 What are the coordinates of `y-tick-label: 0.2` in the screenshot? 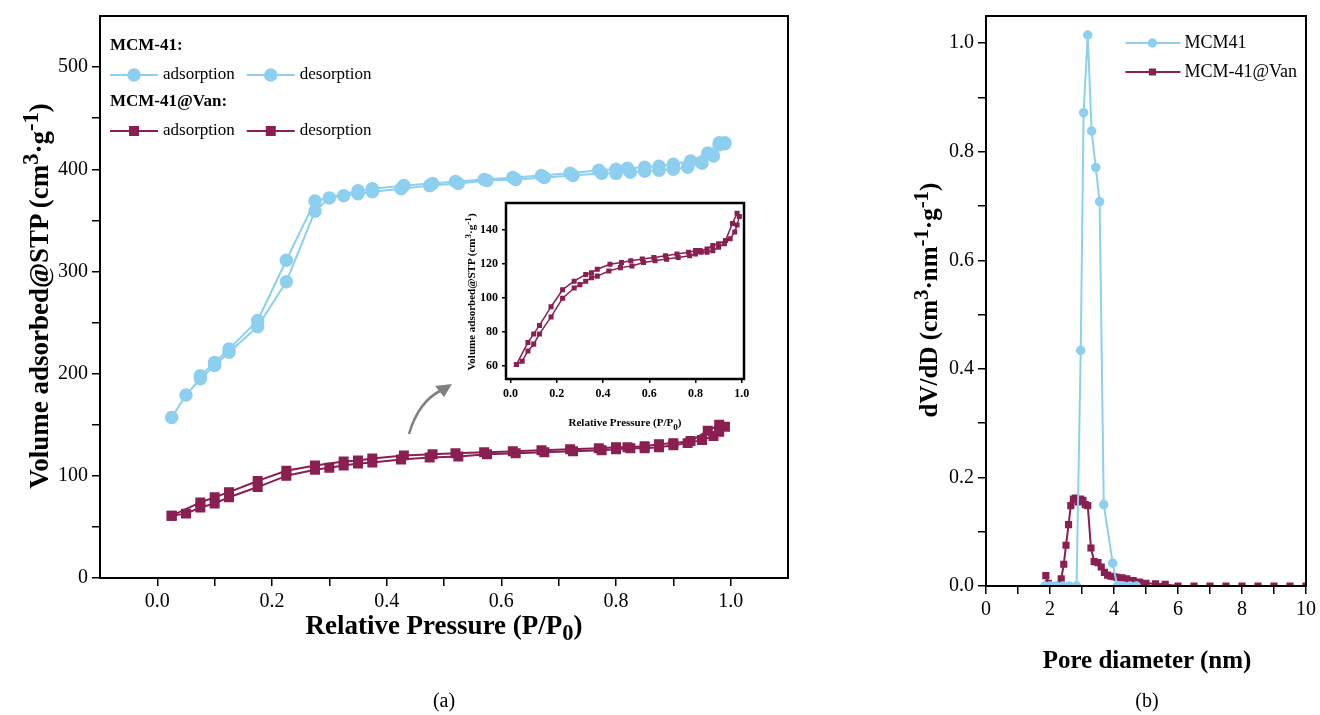 It's located at (961, 475).